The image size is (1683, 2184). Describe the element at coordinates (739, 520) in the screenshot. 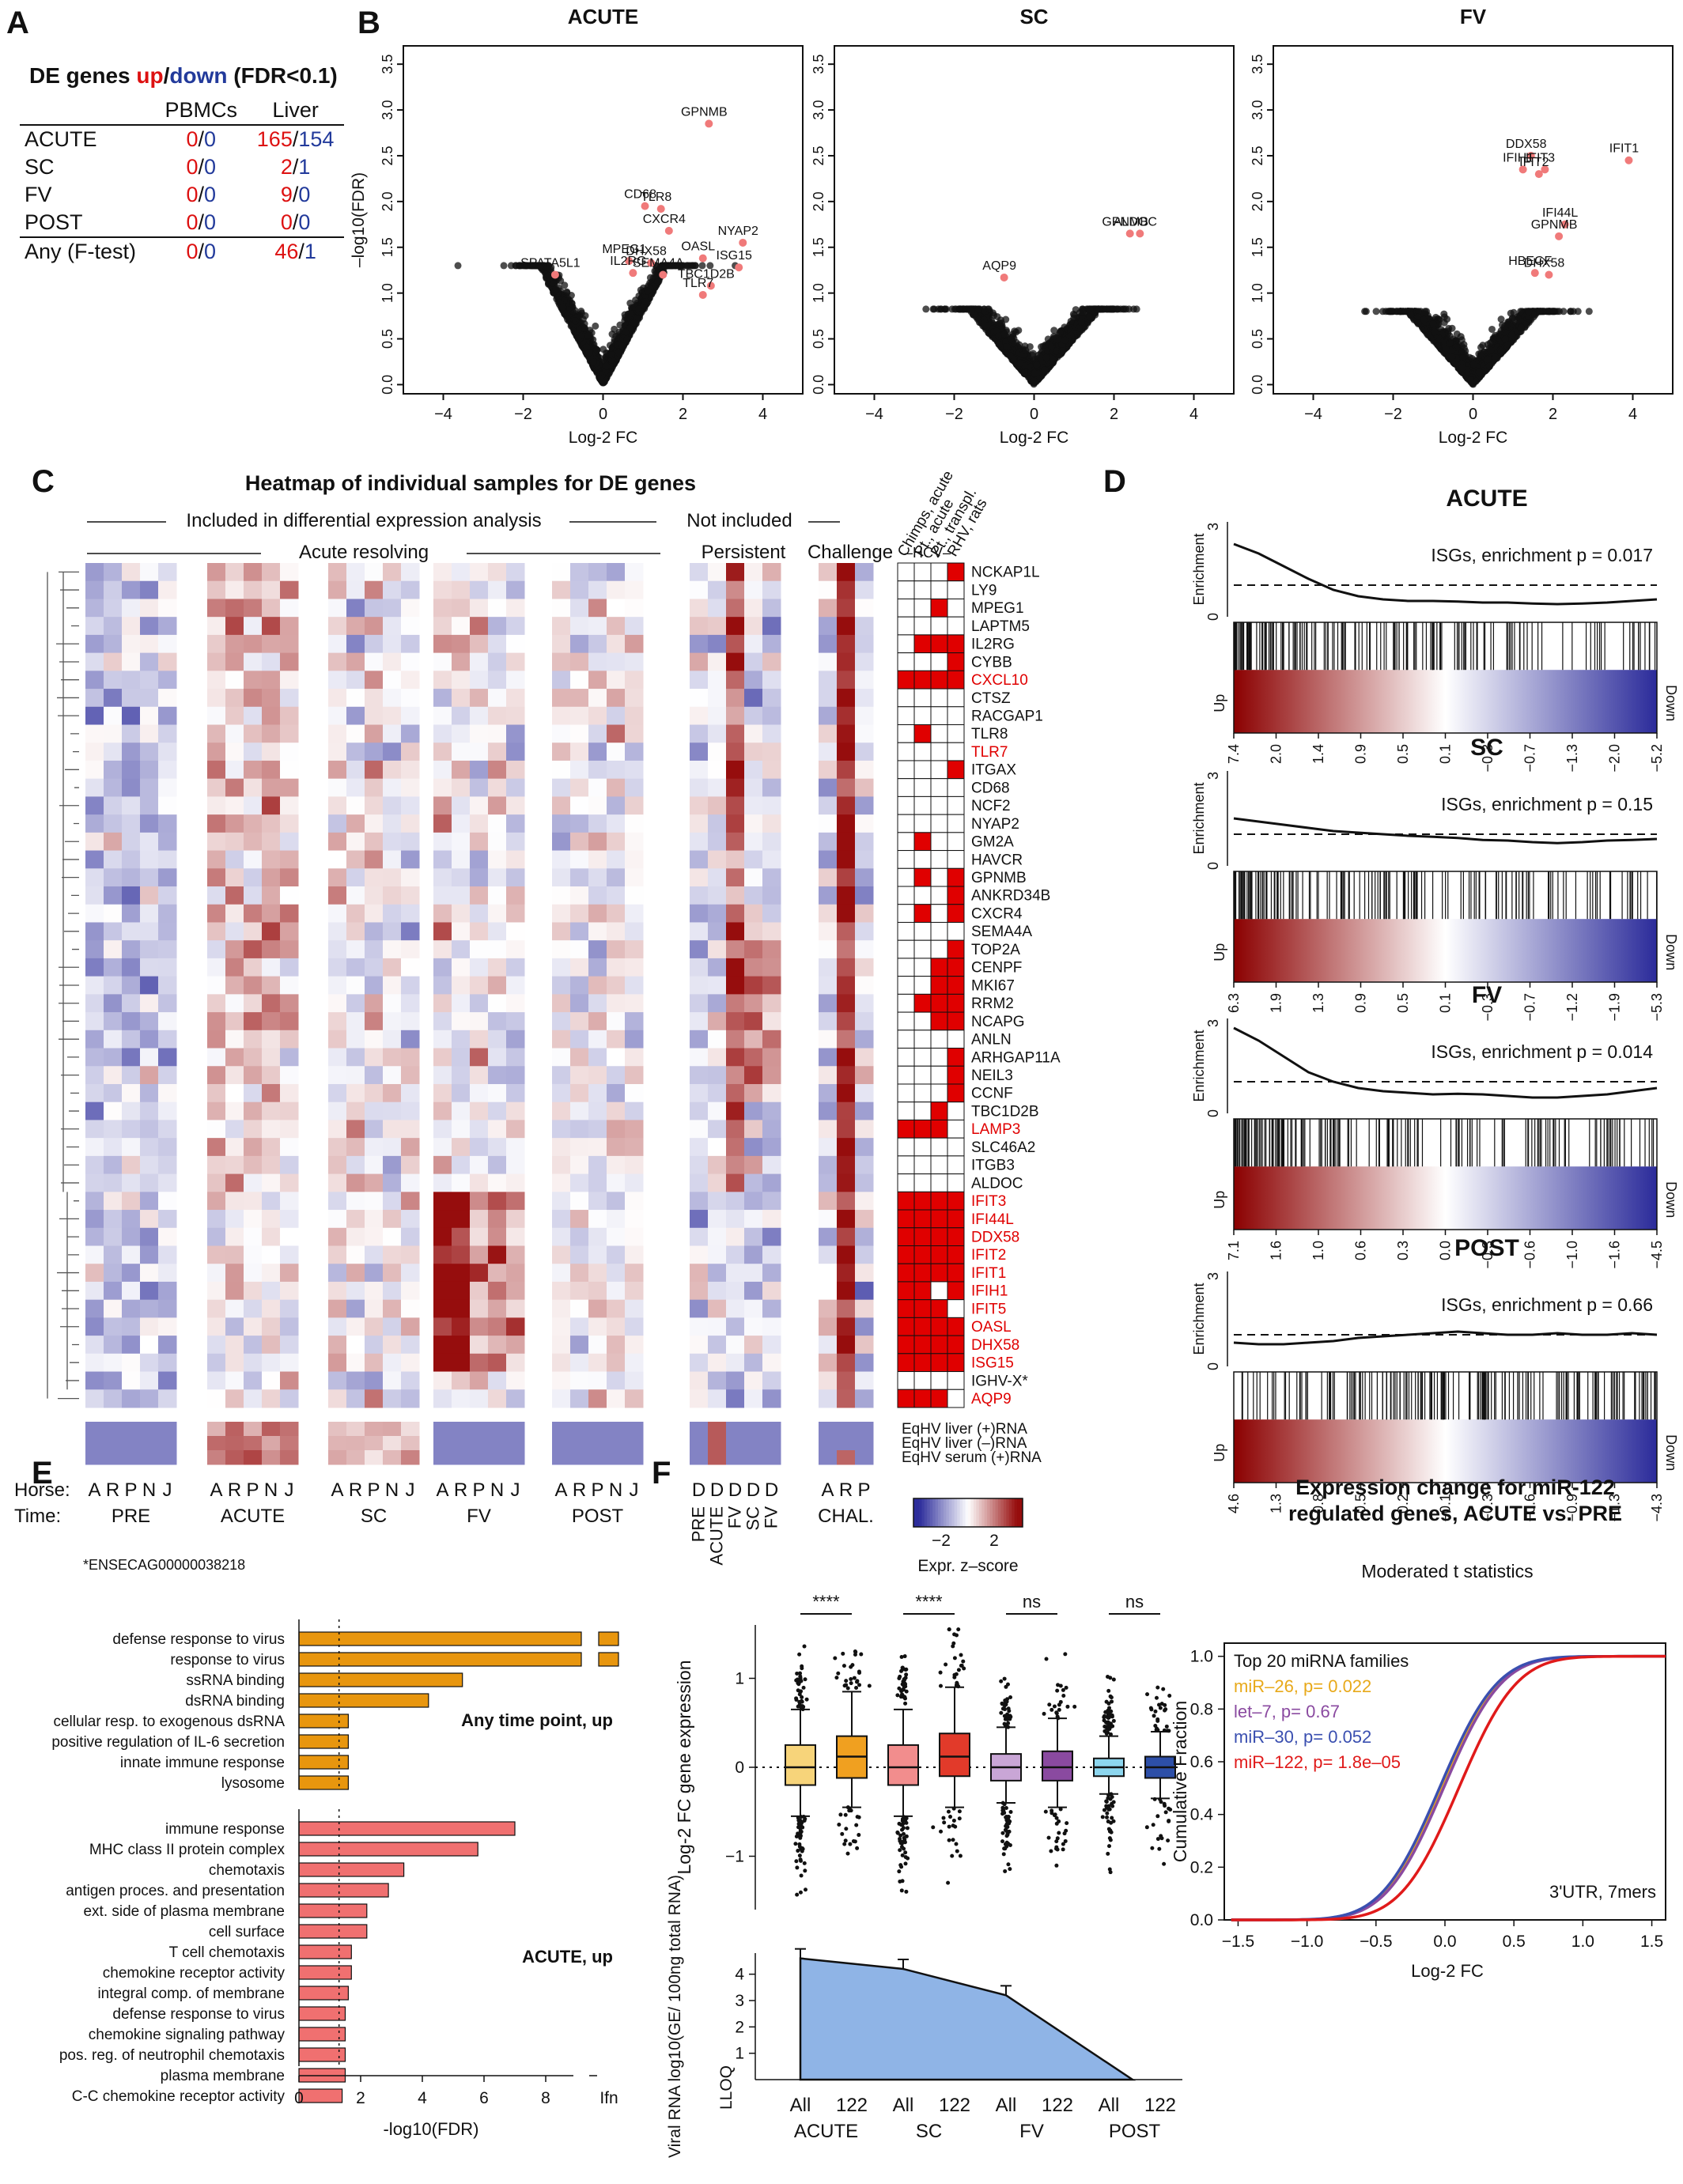

I see `header-not-included: Not included` at that location.